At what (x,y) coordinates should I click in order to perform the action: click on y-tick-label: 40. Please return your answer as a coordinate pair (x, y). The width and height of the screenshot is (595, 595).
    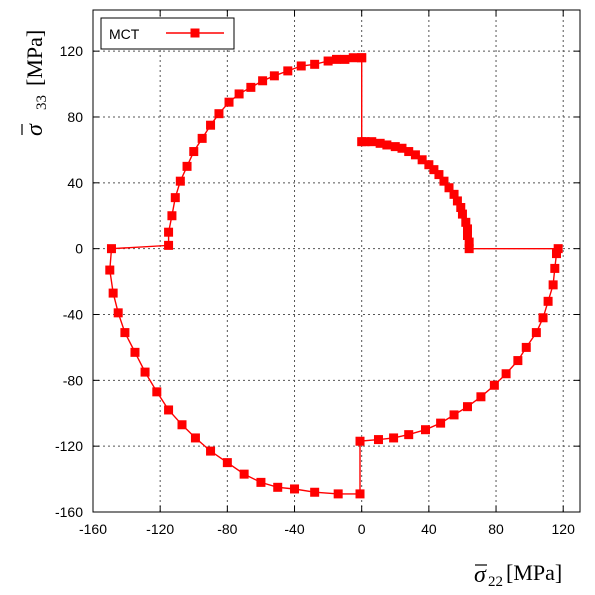
    Looking at the image, I should click on (75, 183).